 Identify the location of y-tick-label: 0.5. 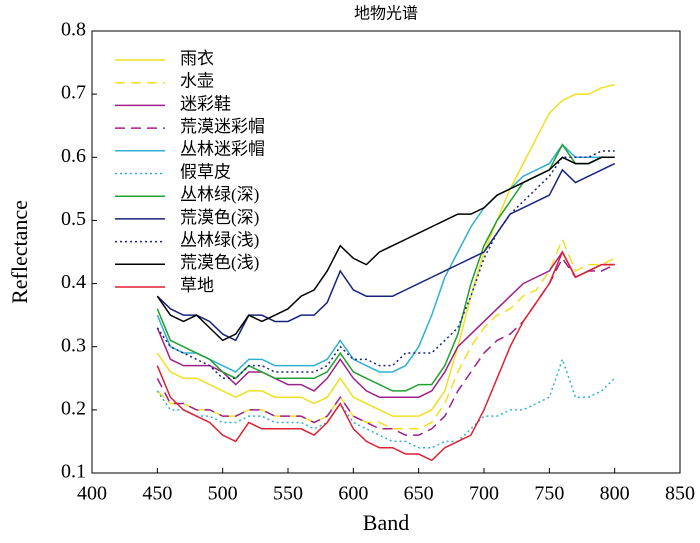
(73, 219).